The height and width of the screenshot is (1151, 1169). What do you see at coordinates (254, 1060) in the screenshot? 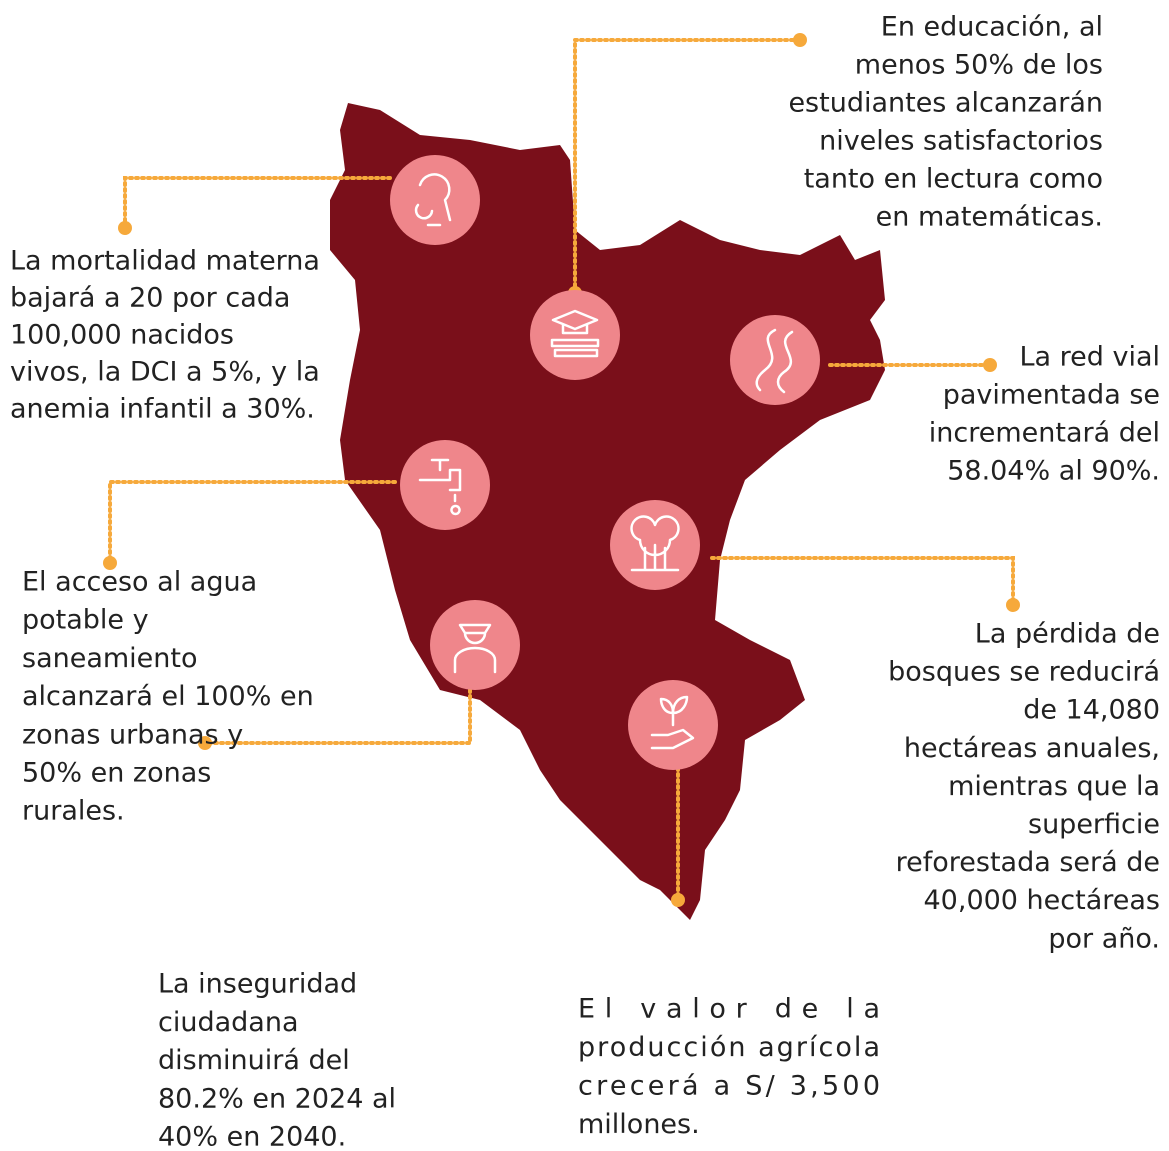
I see `text-line: disminuirá del` at bounding box center [254, 1060].